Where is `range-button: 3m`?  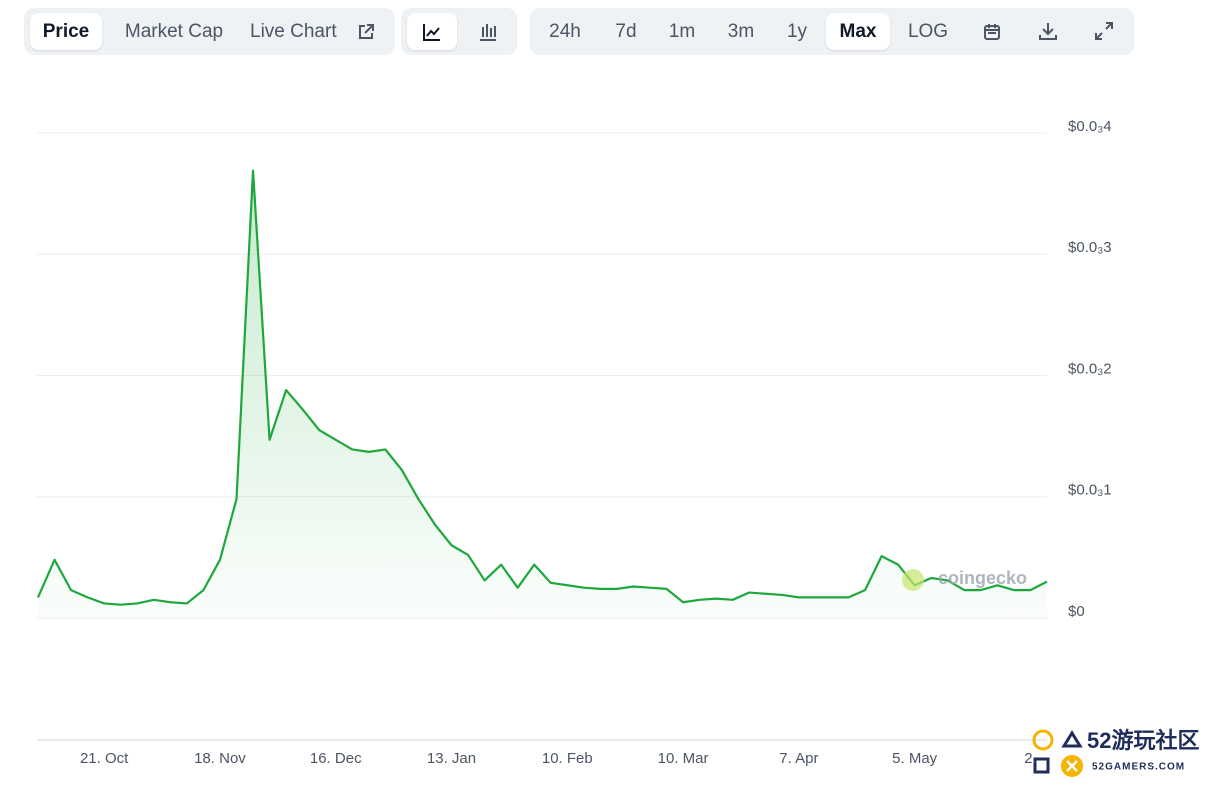
range-button: 3m is located at coordinates (741, 31).